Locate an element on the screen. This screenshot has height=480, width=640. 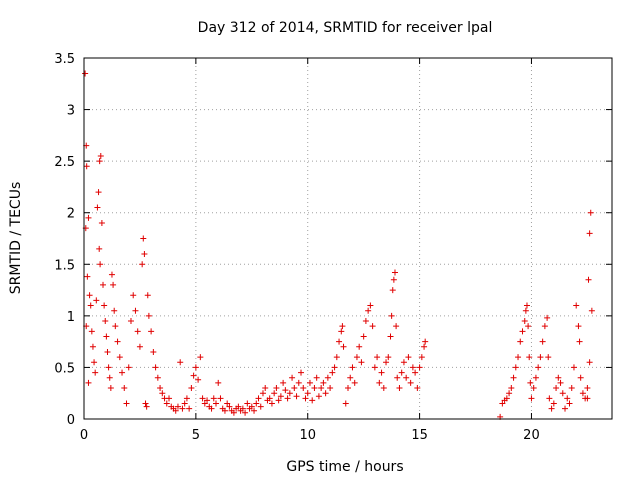
y-tick-label: 3.5 is located at coordinates (64, 59).